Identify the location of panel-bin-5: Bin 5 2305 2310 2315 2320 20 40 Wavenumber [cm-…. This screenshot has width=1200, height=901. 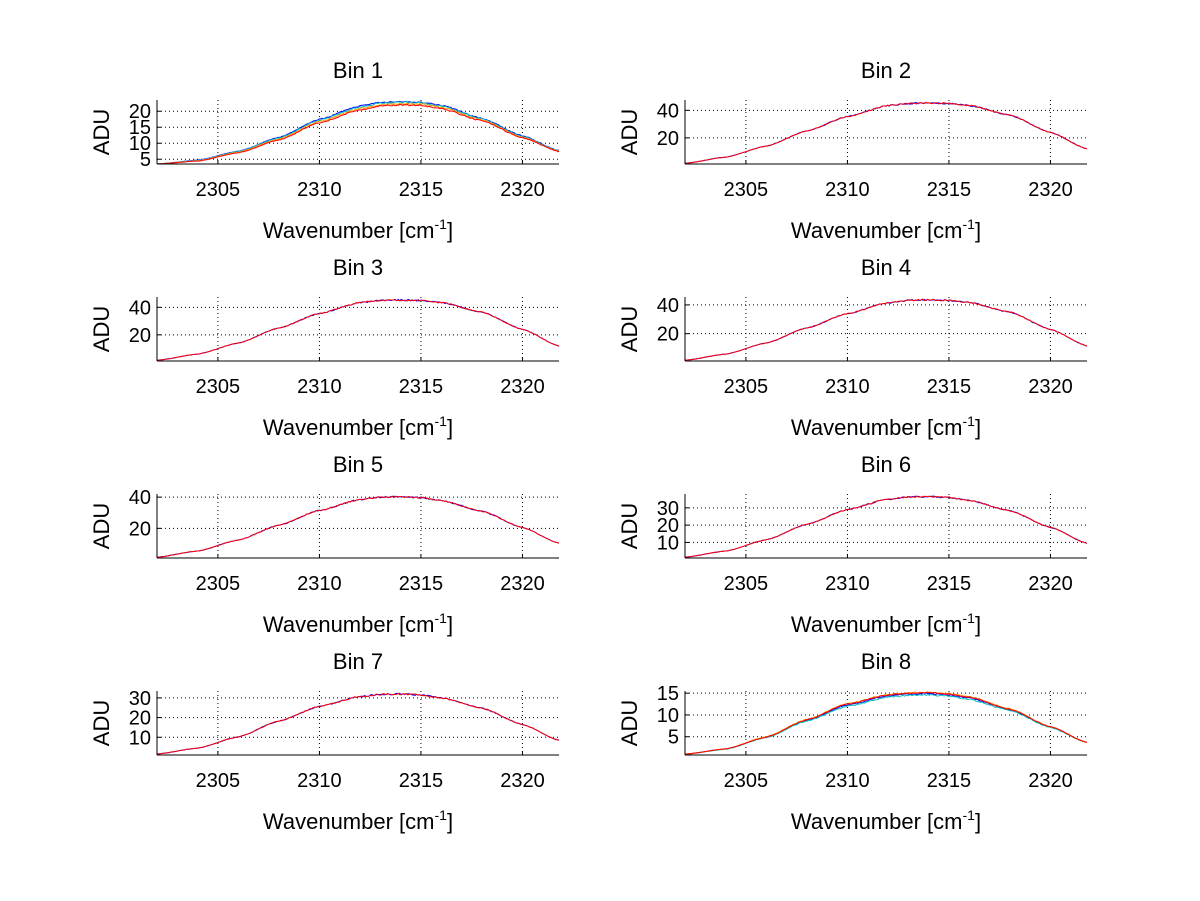
(324, 544).